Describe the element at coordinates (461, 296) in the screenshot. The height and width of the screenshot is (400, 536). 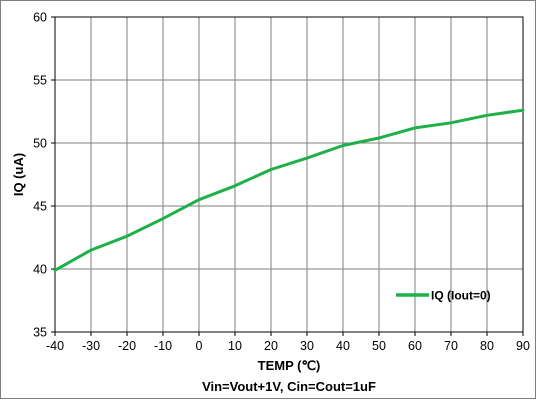
I see `legend-label: IQ (Iout=0)` at that location.